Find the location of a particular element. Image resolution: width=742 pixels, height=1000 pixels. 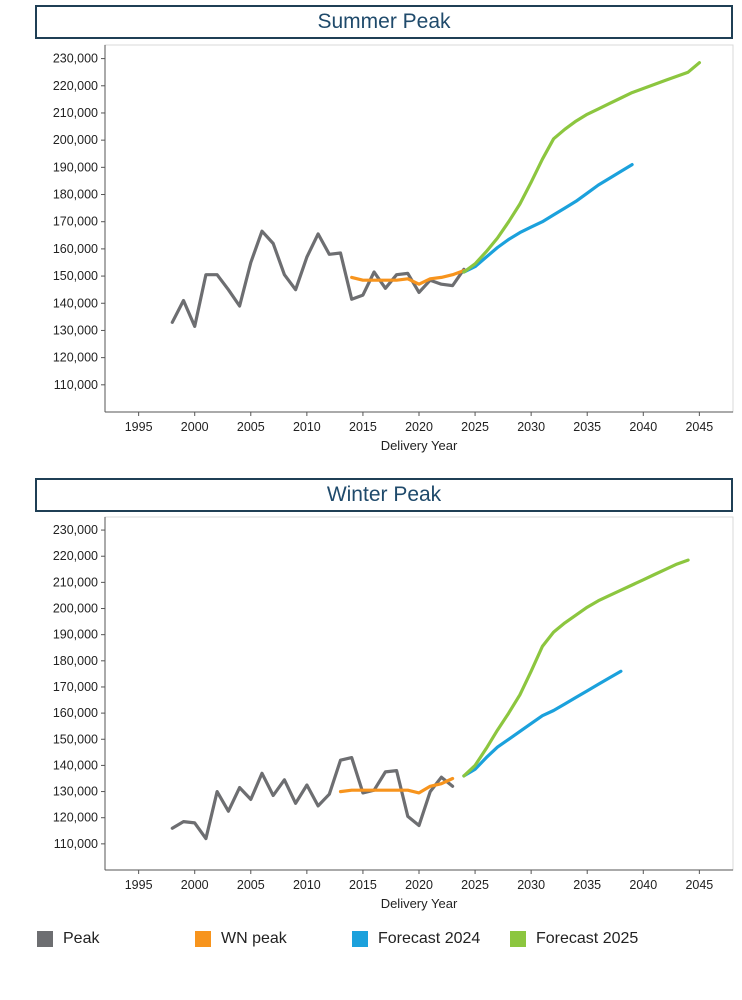

legend-item-forecast-2025: Forecast 2025 is located at coordinates (574, 939).